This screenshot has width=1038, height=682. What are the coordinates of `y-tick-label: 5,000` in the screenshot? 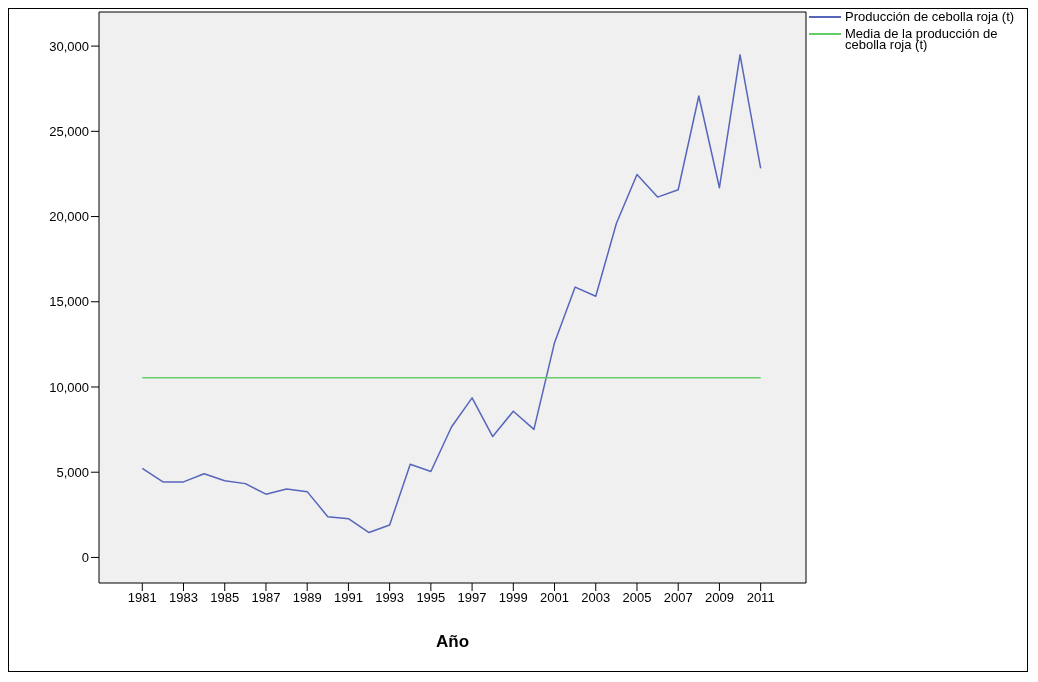 It's located at (72, 472).